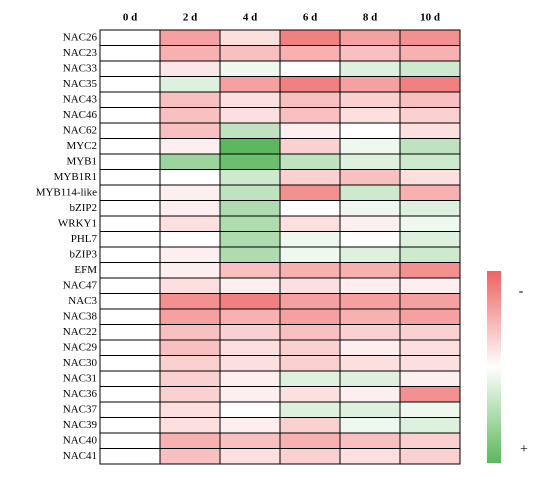 This screenshot has height=477, width=550. Describe the element at coordinates (80, 285) in the screenshot. I see `row-label: NAC47` at that location.